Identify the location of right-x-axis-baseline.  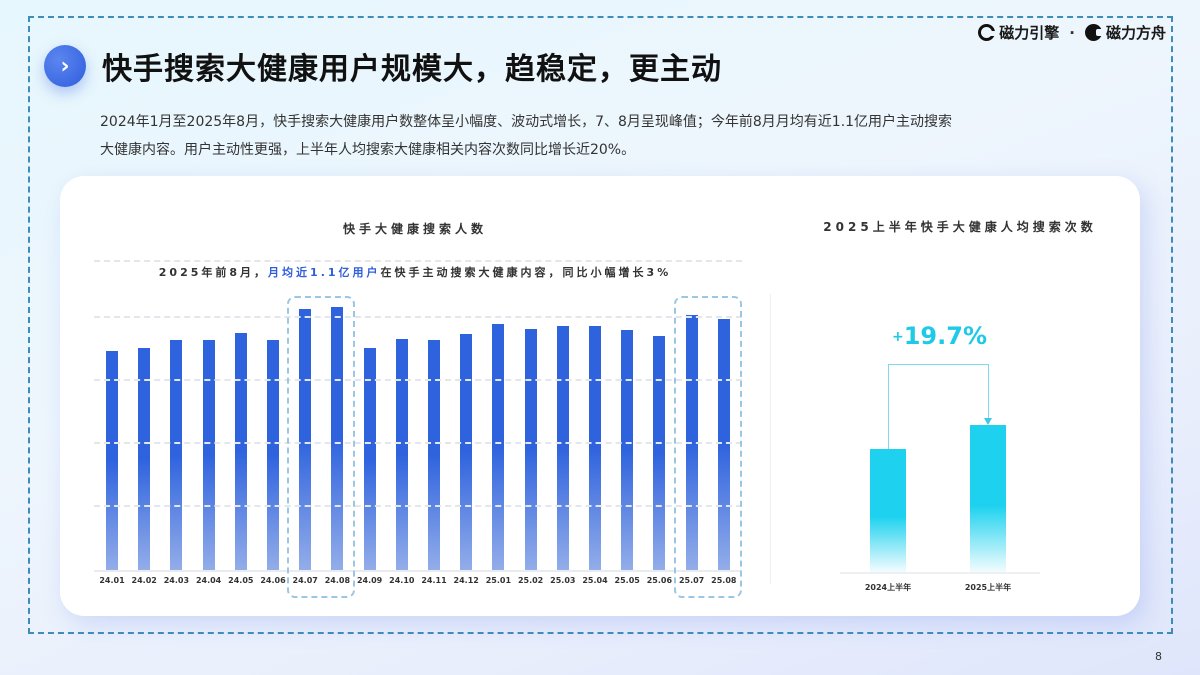
(940, 573).